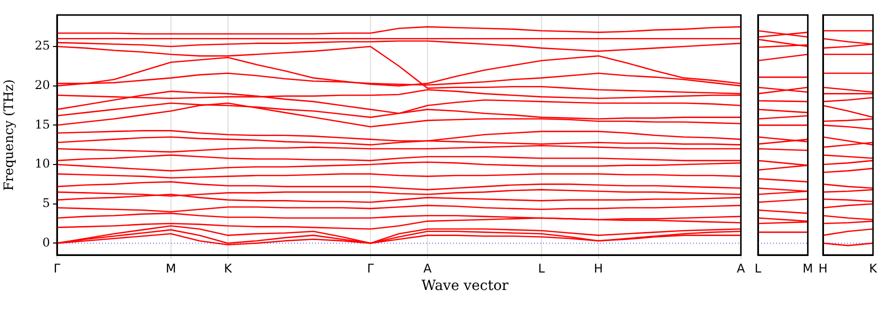 The height and width of the screenshot is (310, 894). Describe the element at coordinates (46, 203) in the screenshot. I see `y-tick-label: 5` at that location.